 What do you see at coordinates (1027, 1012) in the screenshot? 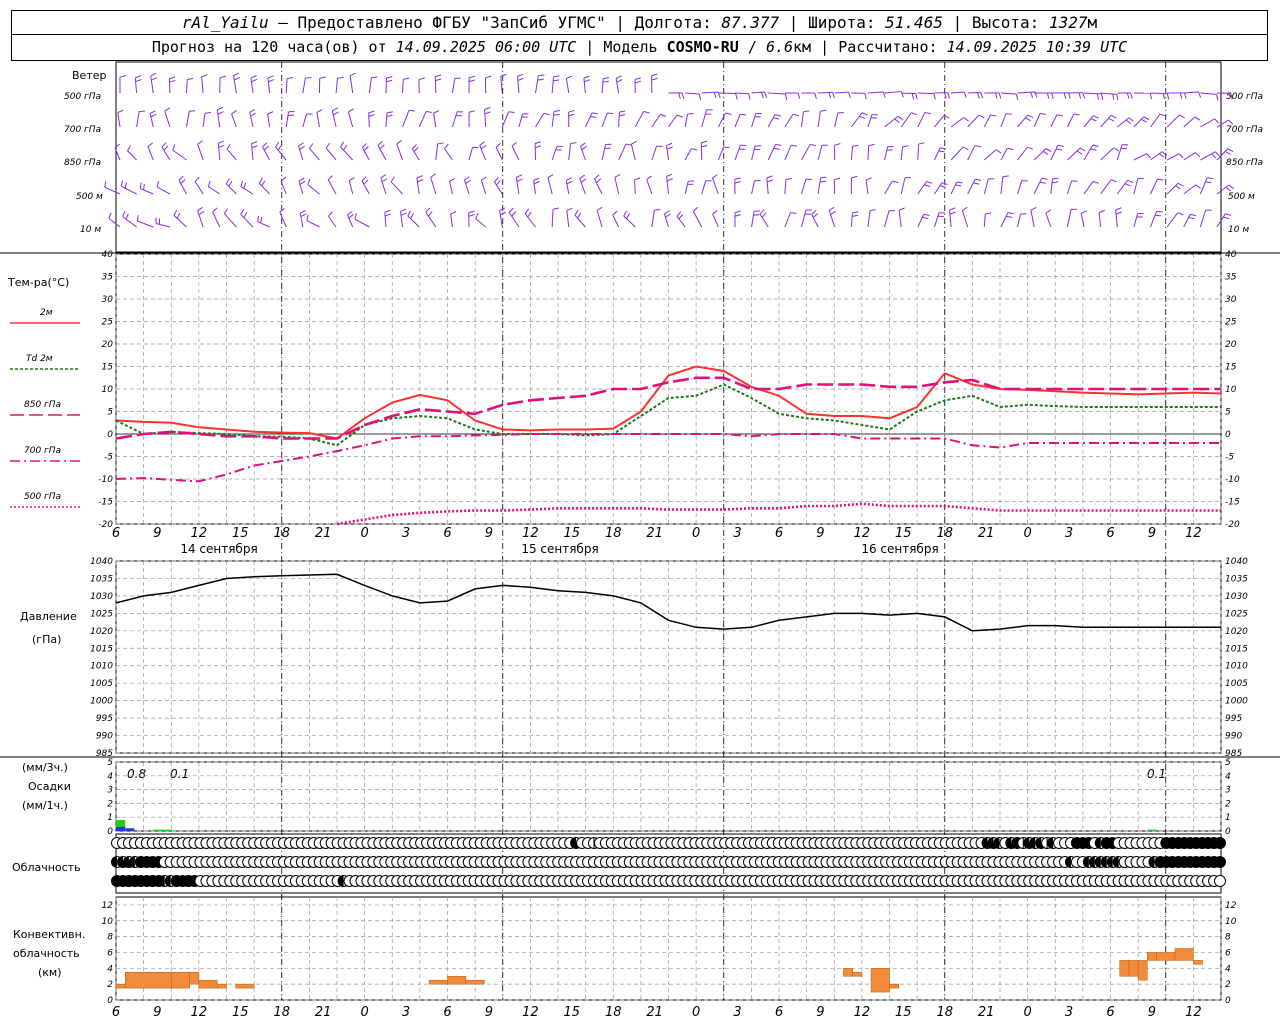
I see `x-tick-label: 0` at bounding box center [1027, 1012].